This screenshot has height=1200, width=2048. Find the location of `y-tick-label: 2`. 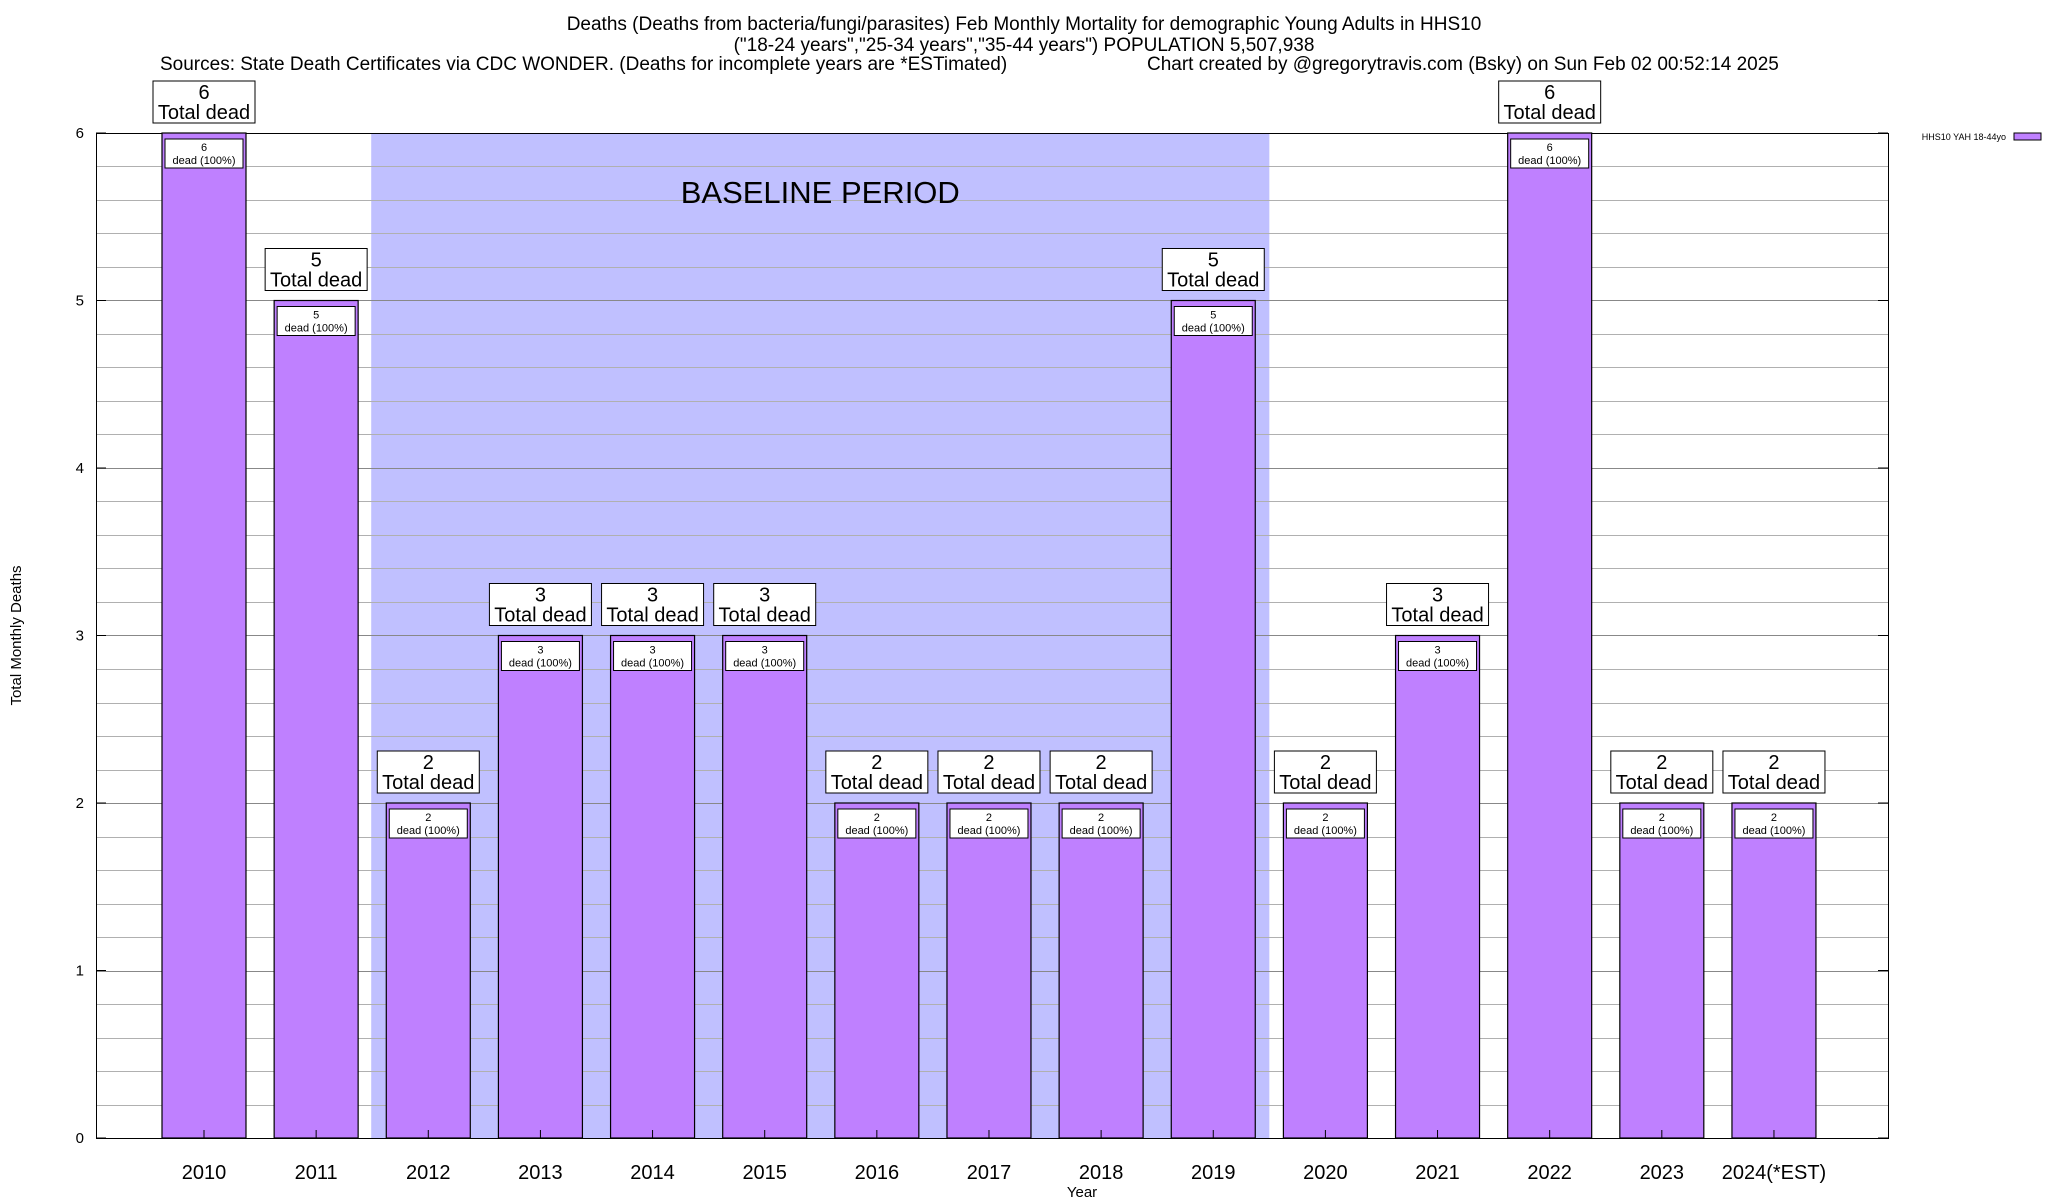

y-tick-label: 2 is located at coordinates (80, 803).